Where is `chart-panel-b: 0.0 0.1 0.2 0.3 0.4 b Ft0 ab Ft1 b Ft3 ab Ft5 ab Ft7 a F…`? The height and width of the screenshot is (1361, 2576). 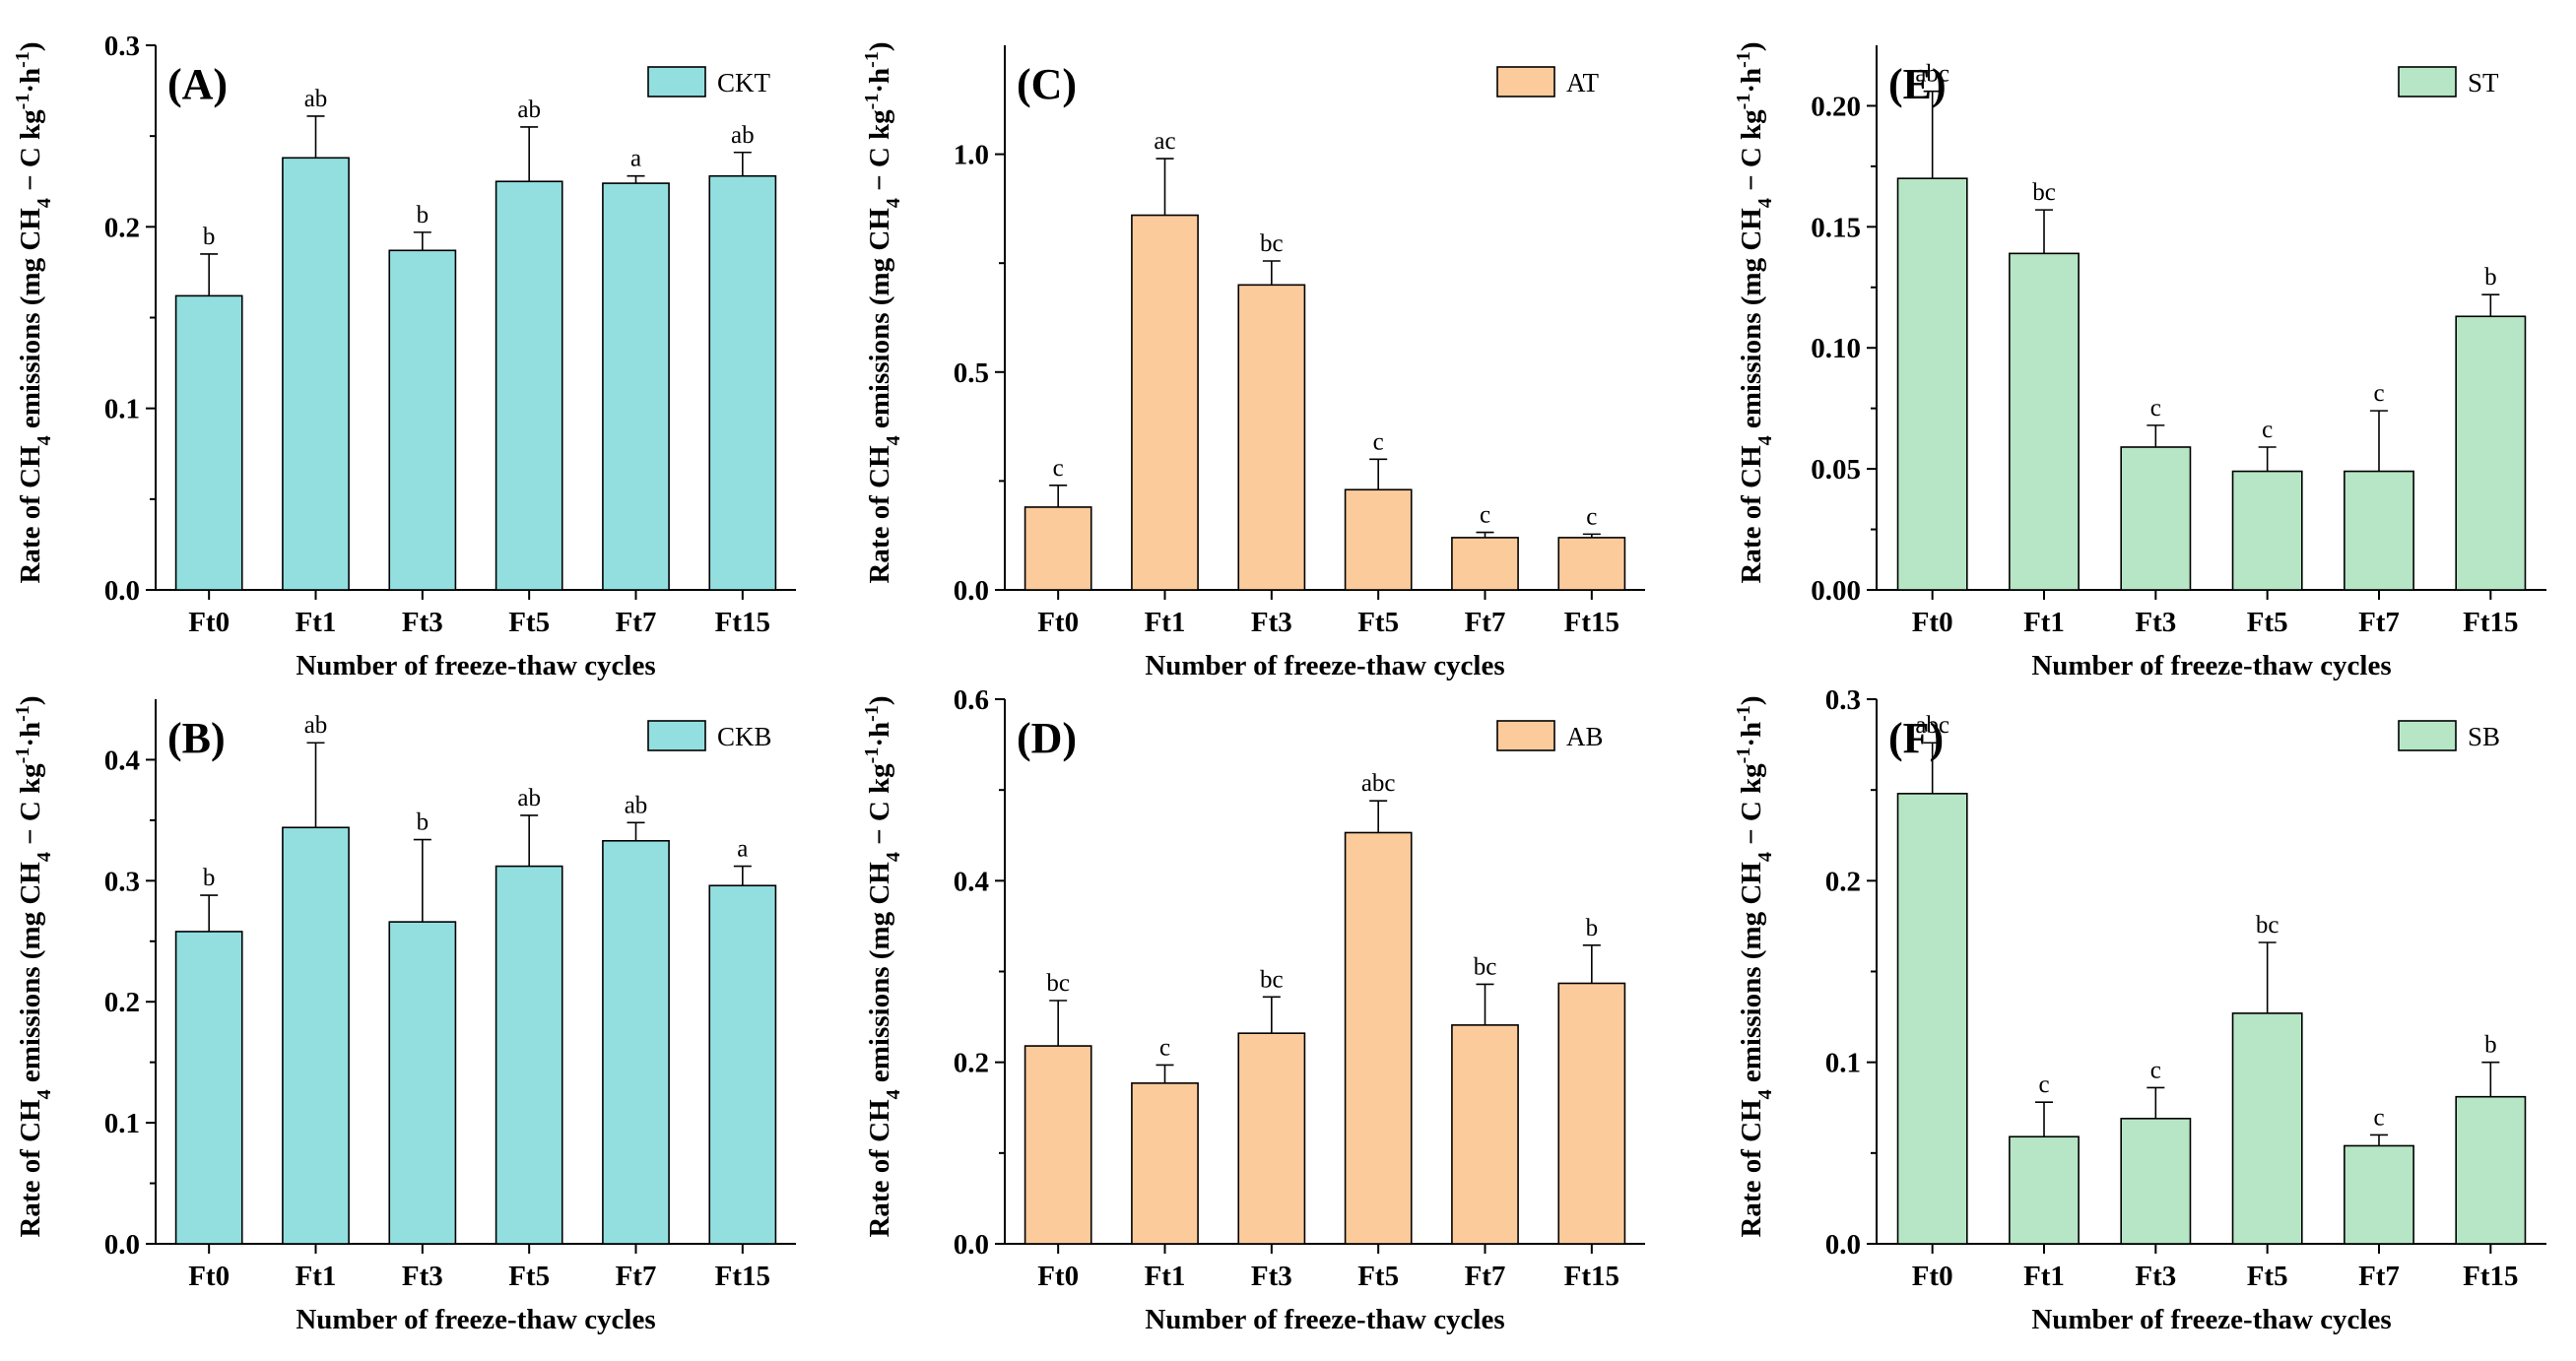 chart-panel-b: 0.0 0.1 0.2 0.3 0.4 b Ft0 ab Ft1 b Ft3 ab Ft5 ab Ft7 a F… is located at coordinates (404, 1015).